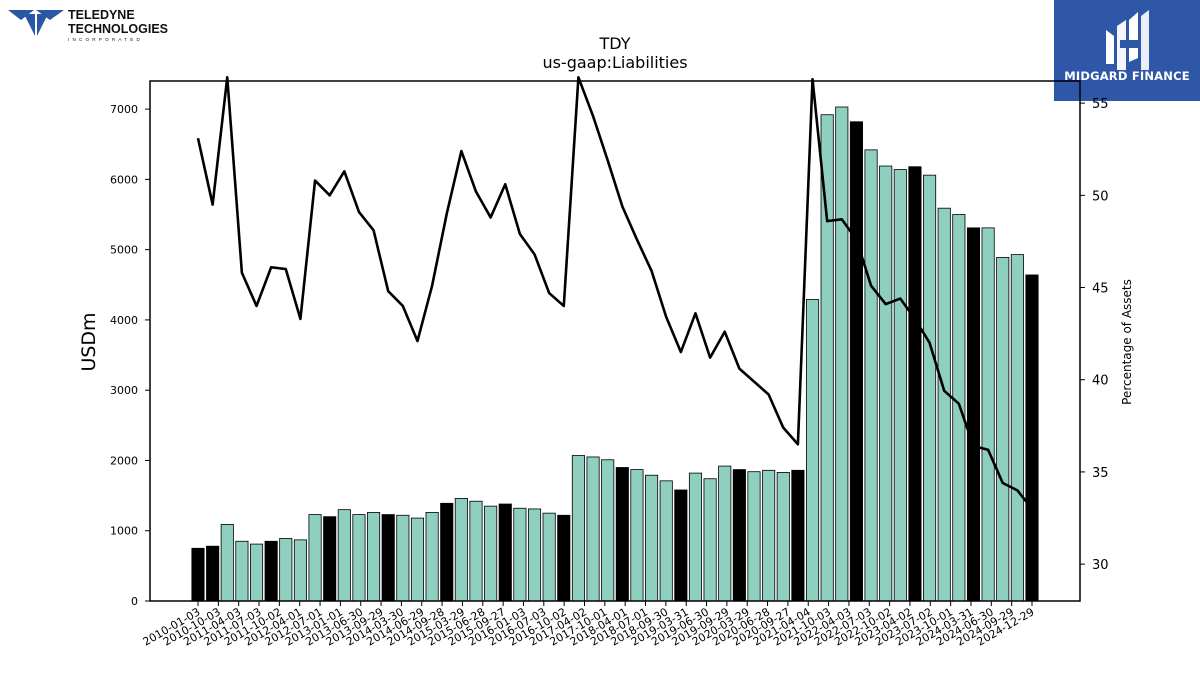 The width and height of the screenshot is (1200, 675). What do you see at coordinates (105, 39) in the screenshot?
I see `logo-line3: INCORPORATED` at bounding box center [105, 39].